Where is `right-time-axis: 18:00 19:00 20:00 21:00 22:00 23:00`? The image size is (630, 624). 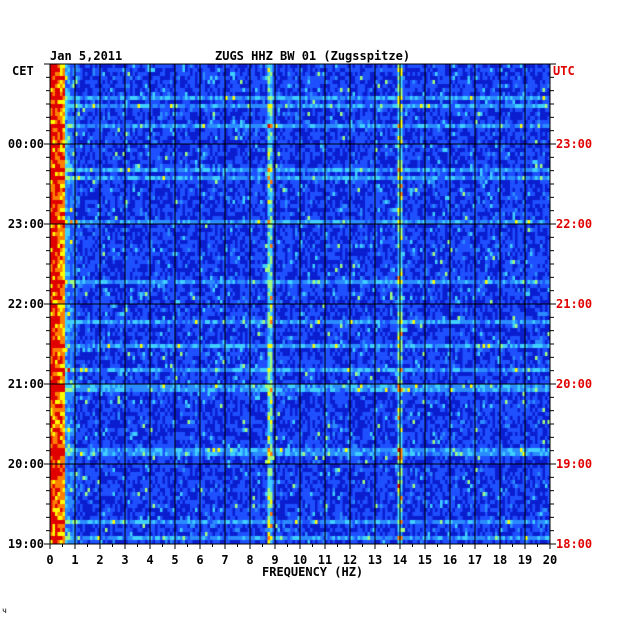 right-time-axis: 18:00 19:00 20:00 21:00 22:00 23:00 is located at coordinates (571, 307).